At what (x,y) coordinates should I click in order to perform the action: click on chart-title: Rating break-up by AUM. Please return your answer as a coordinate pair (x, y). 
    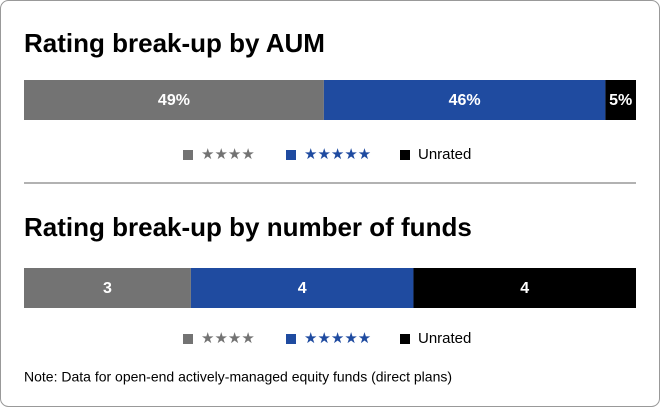
    Looking at the image, I should click on (174, 43).